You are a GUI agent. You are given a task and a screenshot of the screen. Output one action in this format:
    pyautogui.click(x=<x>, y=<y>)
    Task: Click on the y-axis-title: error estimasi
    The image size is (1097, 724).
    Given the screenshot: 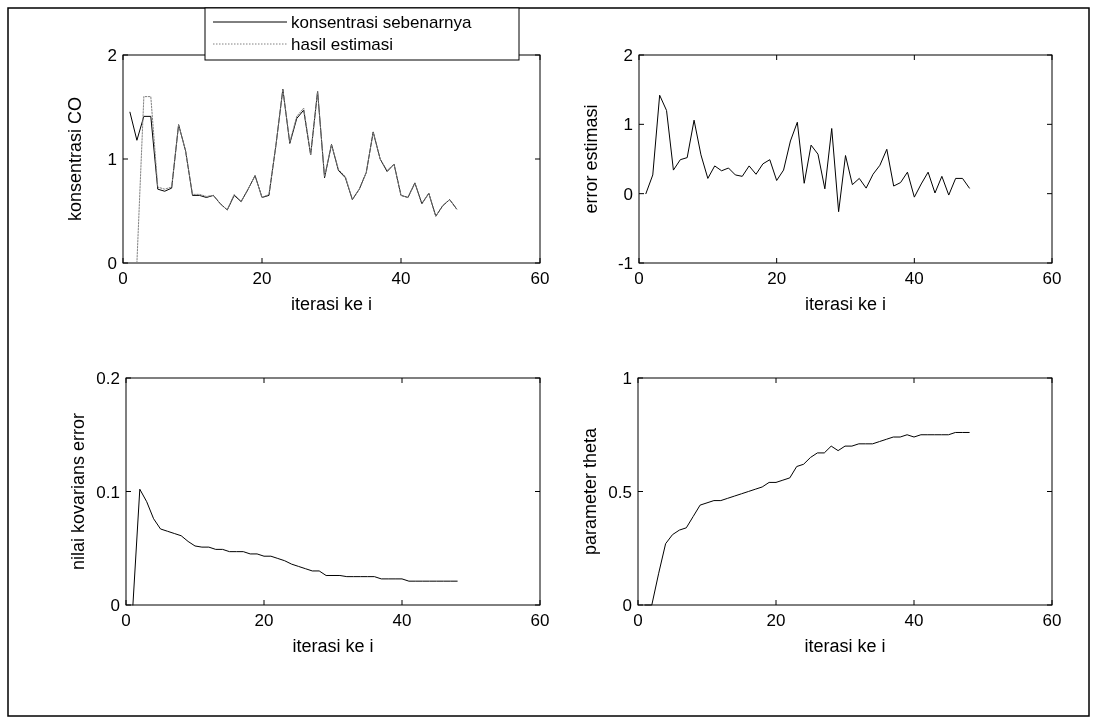 What is the action you would take?
    pyautogui.click(x=591, y=159)
    